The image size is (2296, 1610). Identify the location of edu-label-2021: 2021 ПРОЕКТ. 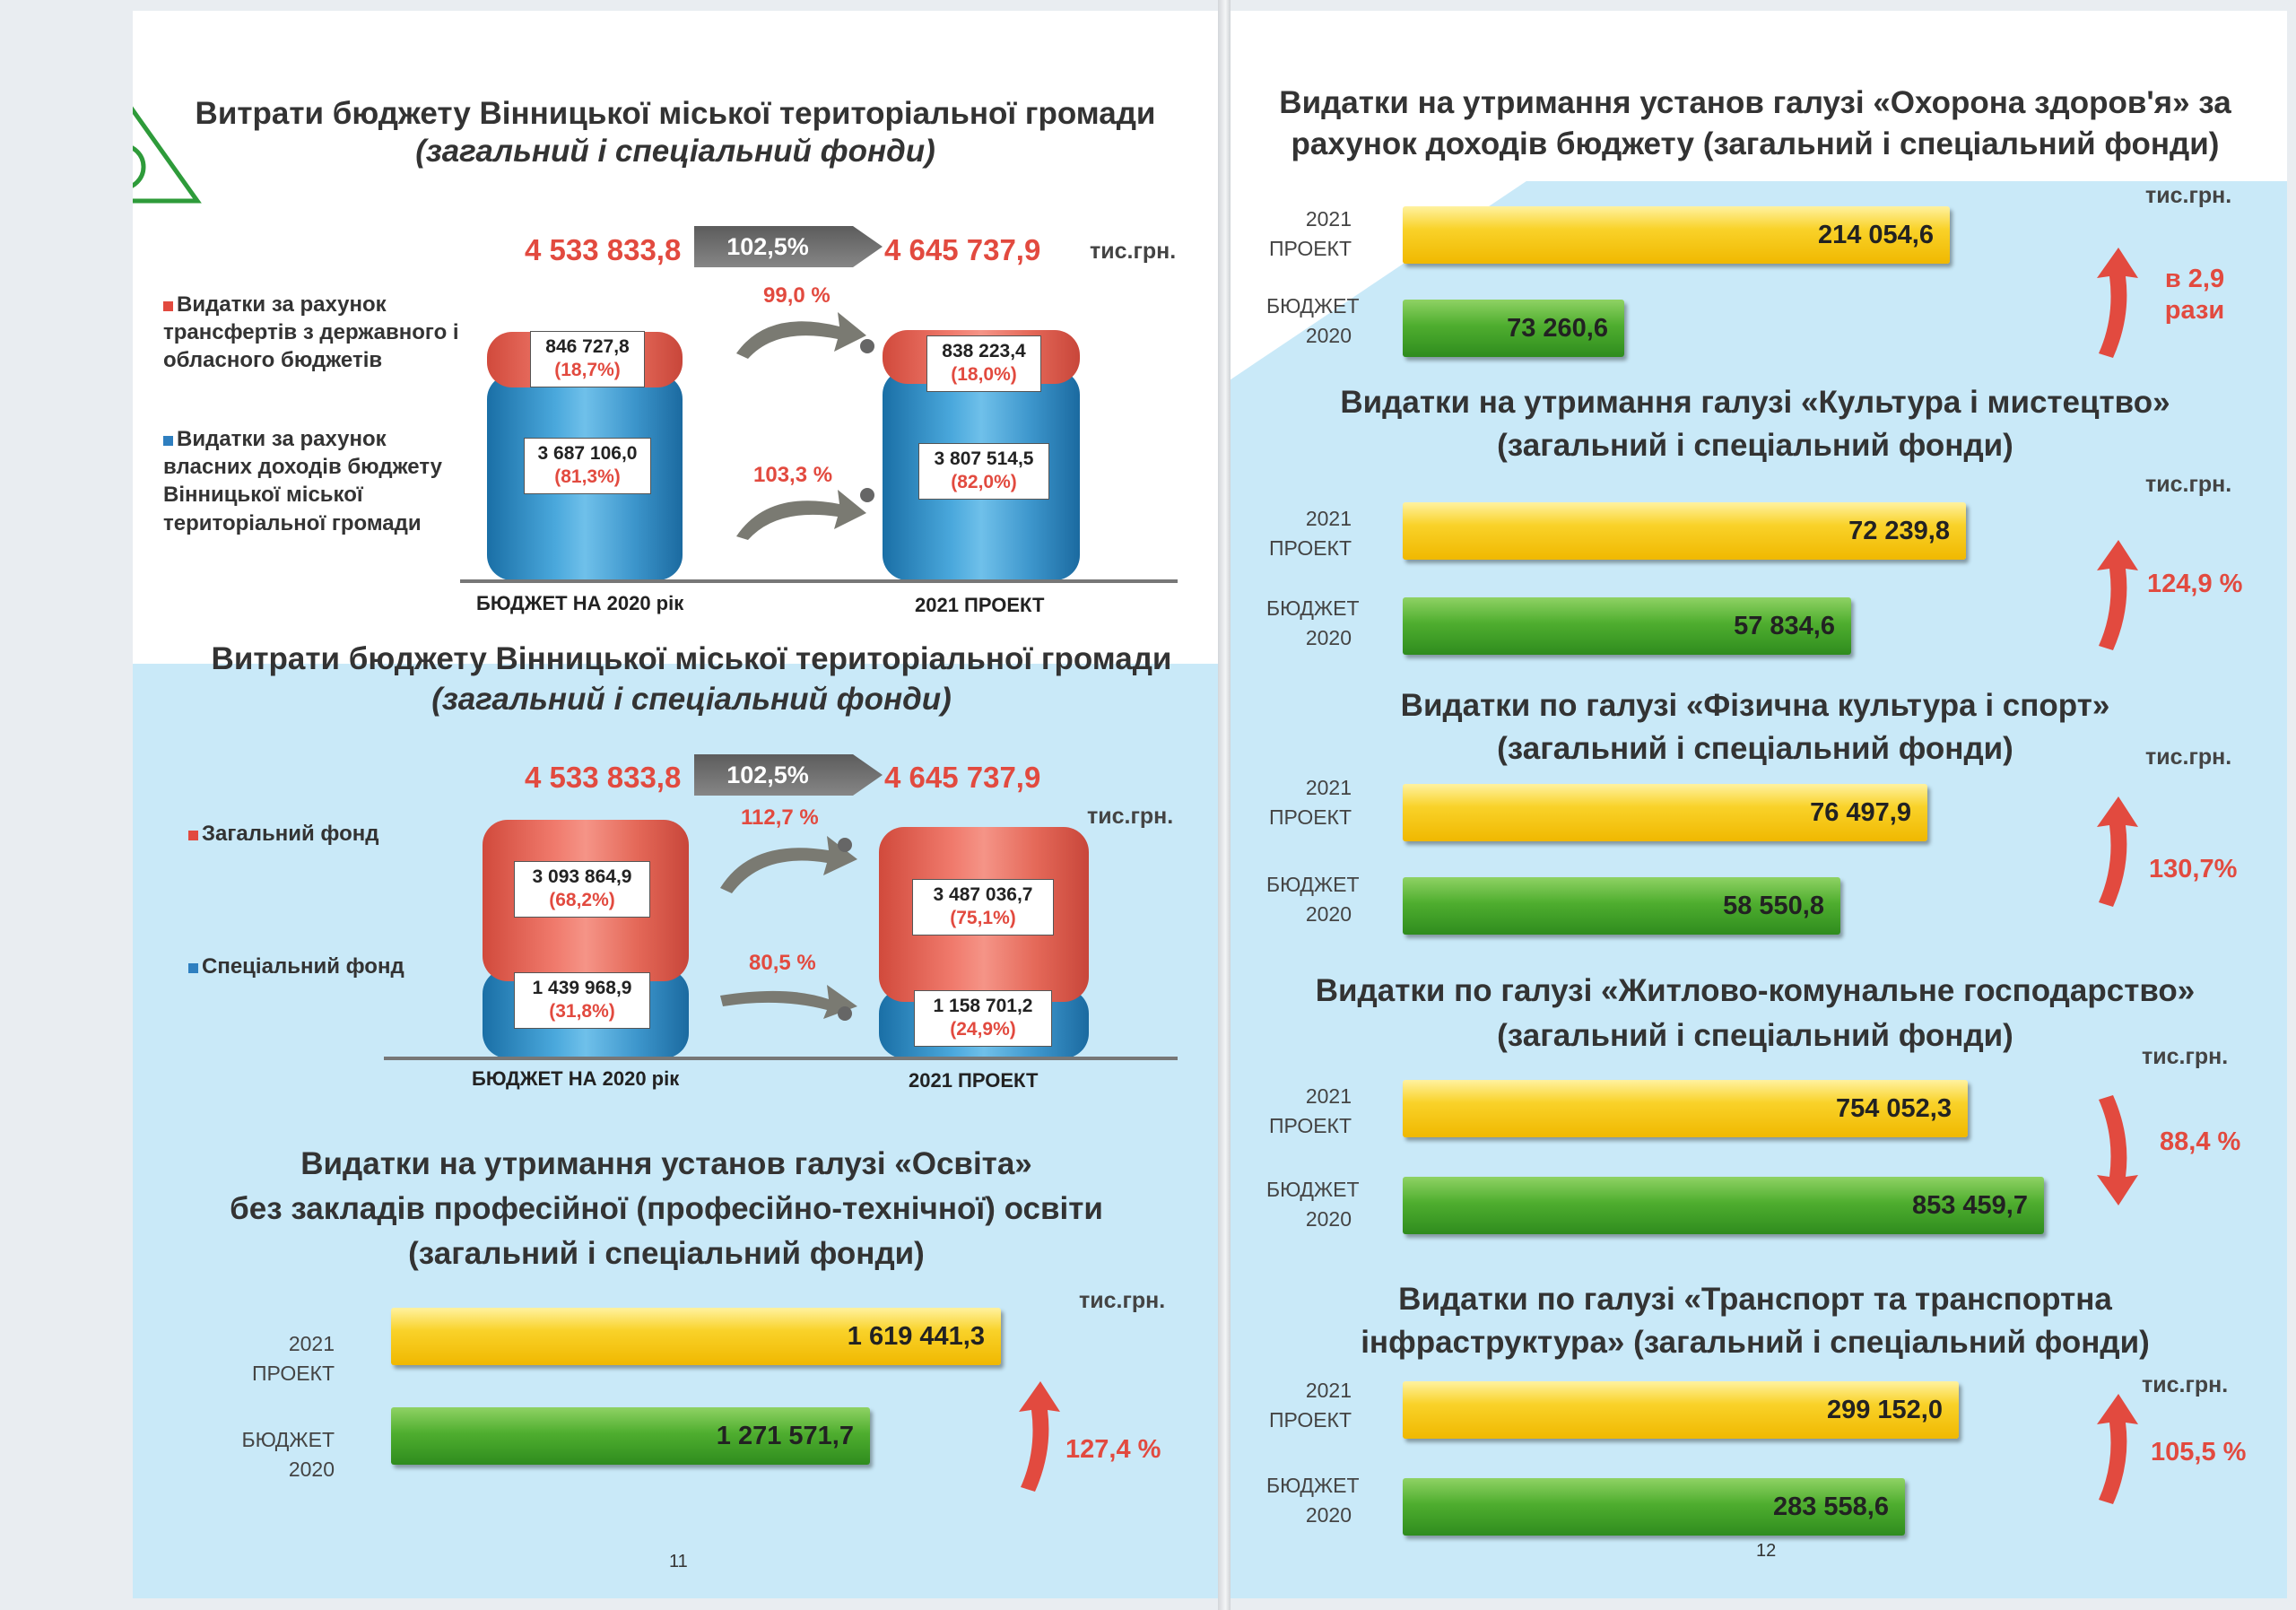
(293, 1359).